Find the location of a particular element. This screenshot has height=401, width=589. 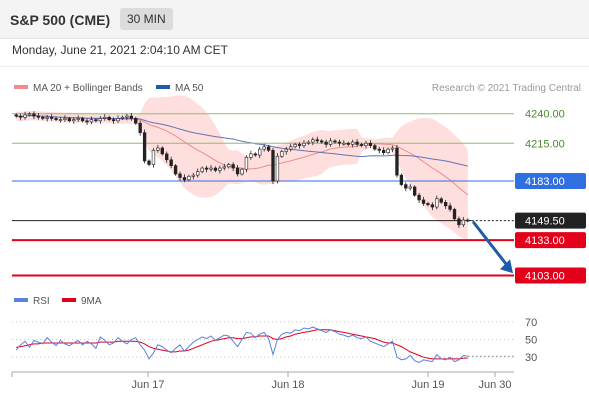

indicator-legend: RSI 9MA is located at coordinates (58, 301).